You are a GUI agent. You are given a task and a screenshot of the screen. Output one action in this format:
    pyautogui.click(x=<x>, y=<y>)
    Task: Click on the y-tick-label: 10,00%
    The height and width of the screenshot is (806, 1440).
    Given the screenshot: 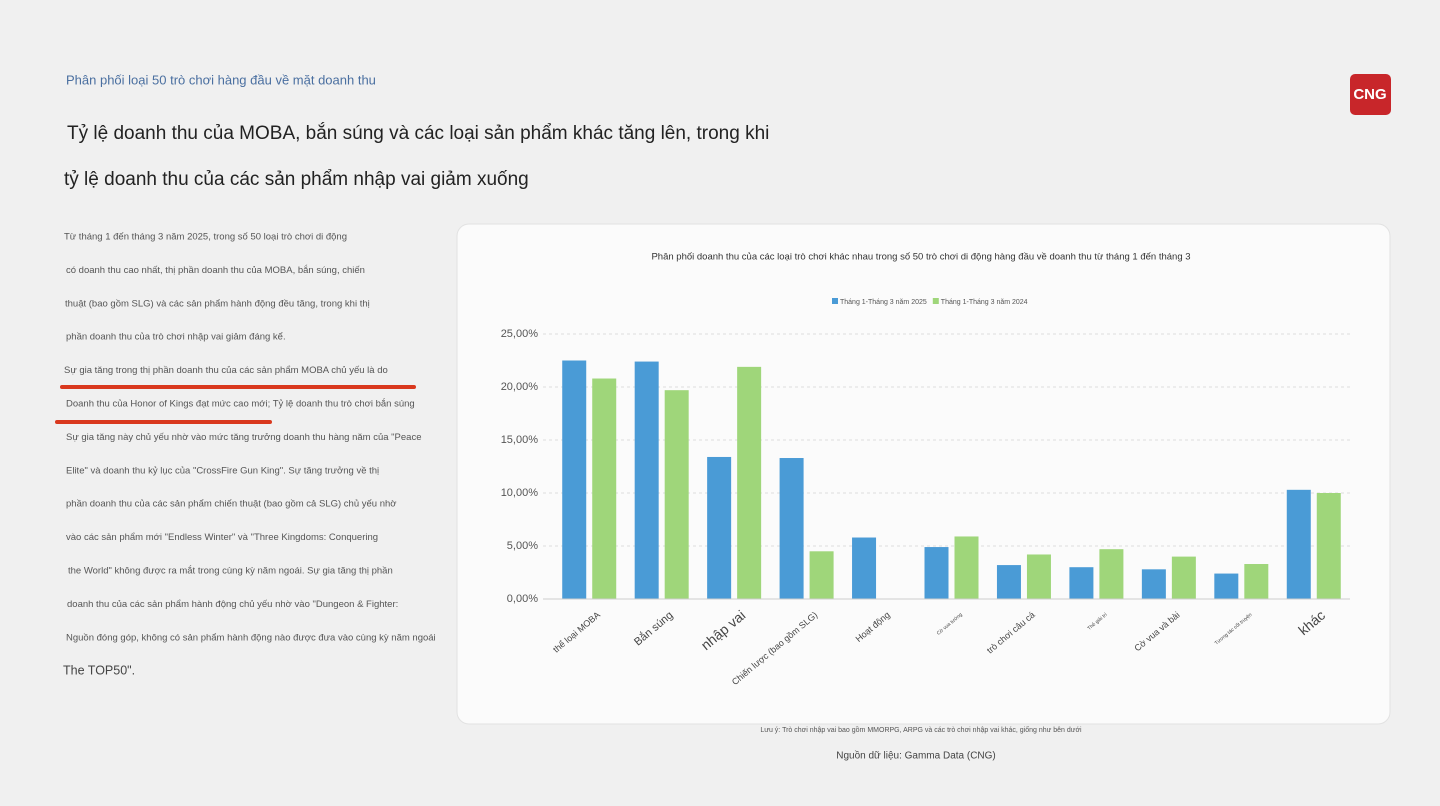 What is the action you would take?
    pyautogui.click(x=520, y=493)
    